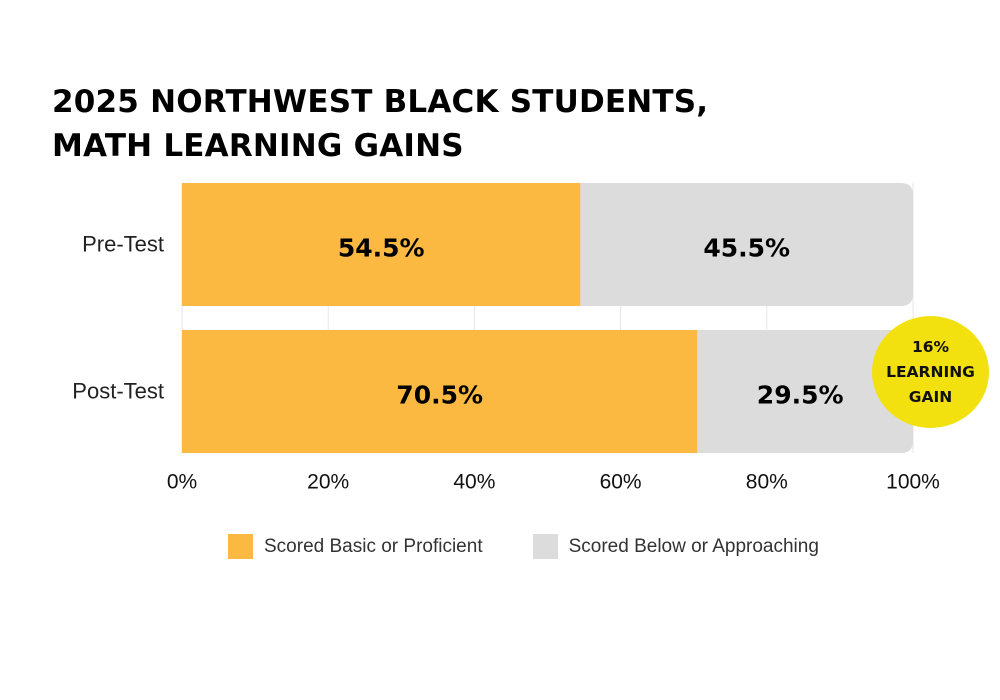 The height and width of the screenshot is (700, 1000). I want to click on legend-label-below-approaching: Scored Below or Approaching, so click(693, 546).